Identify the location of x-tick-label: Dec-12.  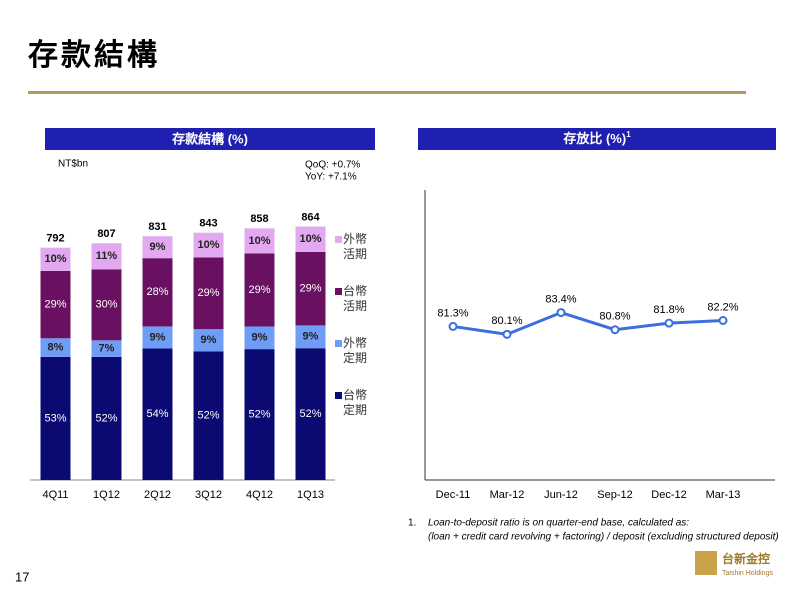
(668, 495).